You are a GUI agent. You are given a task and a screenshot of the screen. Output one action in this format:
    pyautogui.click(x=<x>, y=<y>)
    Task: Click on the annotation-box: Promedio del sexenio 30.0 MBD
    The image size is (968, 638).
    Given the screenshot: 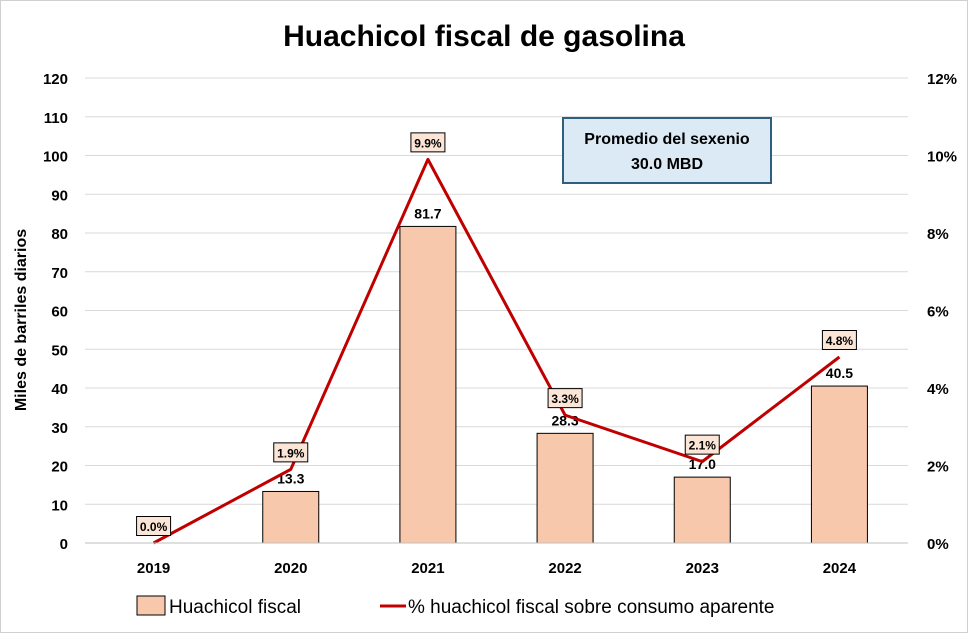 What is the action you would take?
    pyautogui.click(x=667, y=150)
    